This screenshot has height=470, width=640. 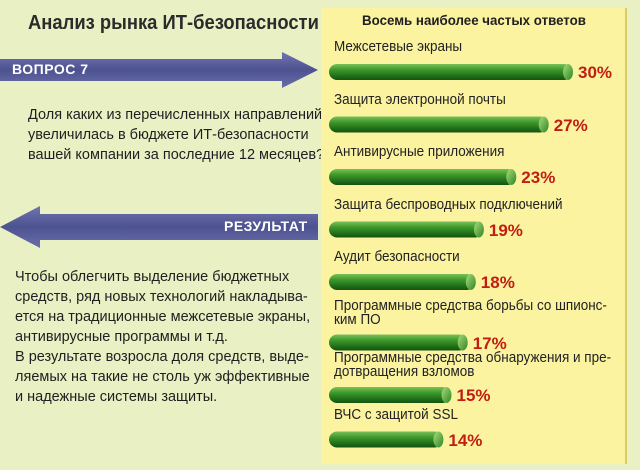 What do you see at coordinates (595, 72) in the screenshot?
I see `bar-value: 30%` at bounding box center [595, 72].